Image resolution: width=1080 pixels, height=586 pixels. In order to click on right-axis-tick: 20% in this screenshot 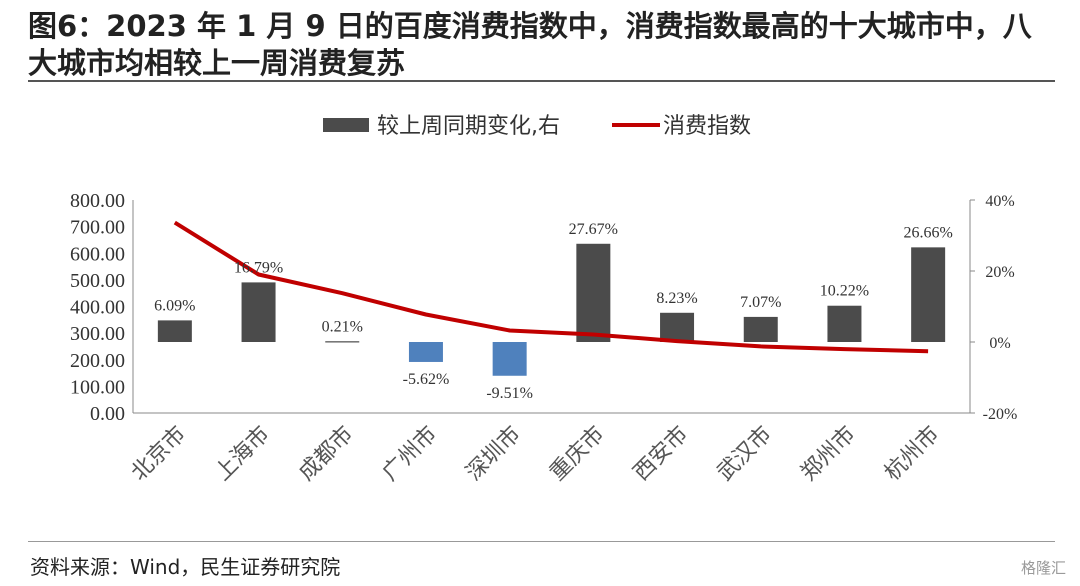, I will do `click(999, 272)`.